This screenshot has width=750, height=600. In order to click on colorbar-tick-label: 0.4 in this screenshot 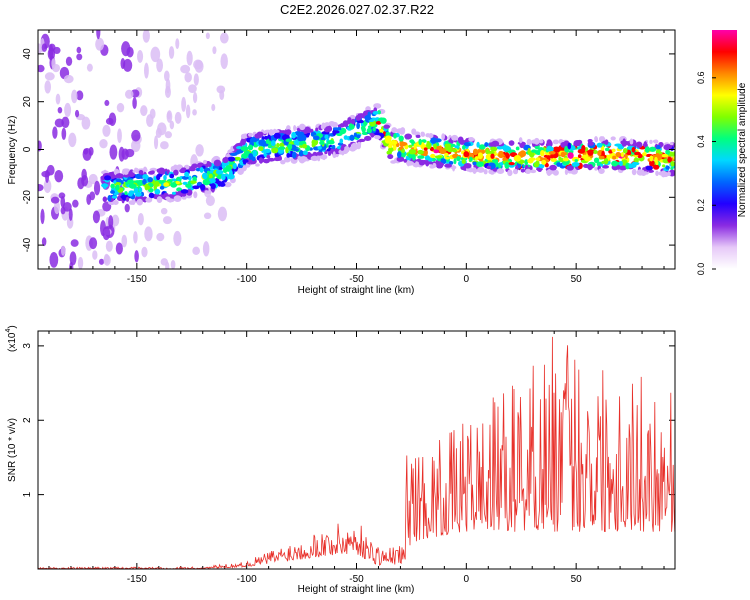, I will do `click(701, 141)`.